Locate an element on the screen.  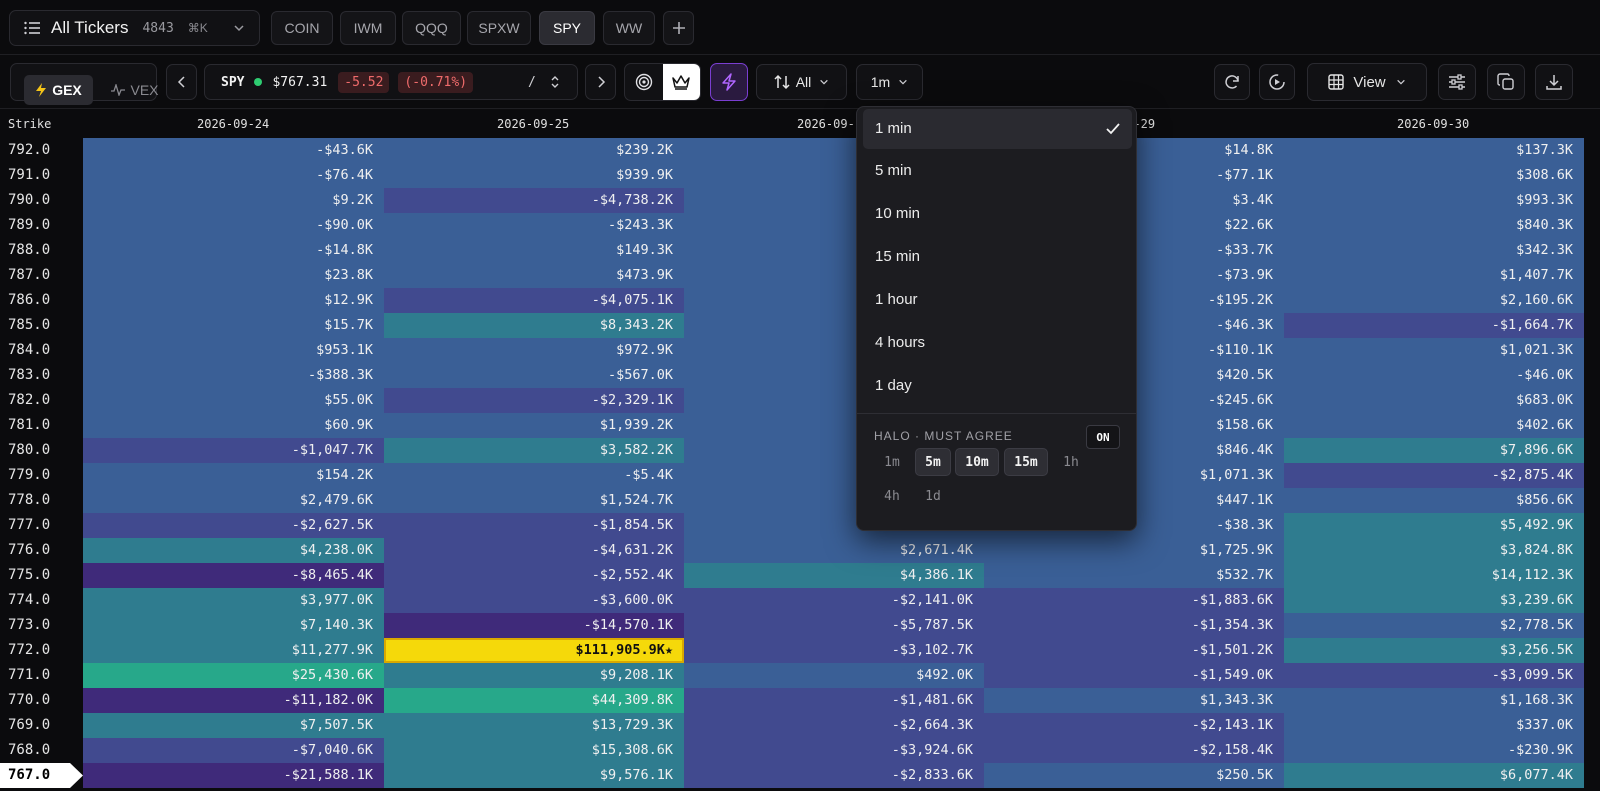
gex-cell: -$3,102.7K is located at coordinates (834, 650).